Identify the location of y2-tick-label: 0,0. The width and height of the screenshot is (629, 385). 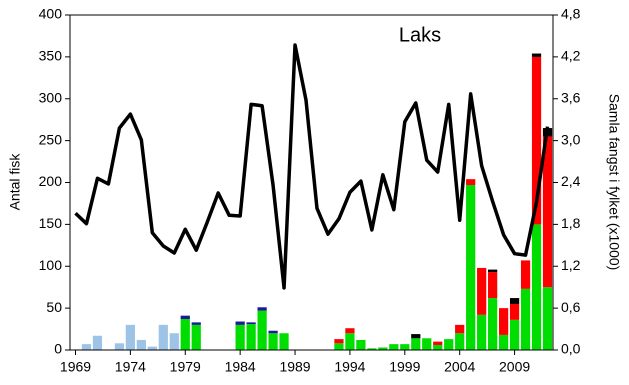
(571, 349).